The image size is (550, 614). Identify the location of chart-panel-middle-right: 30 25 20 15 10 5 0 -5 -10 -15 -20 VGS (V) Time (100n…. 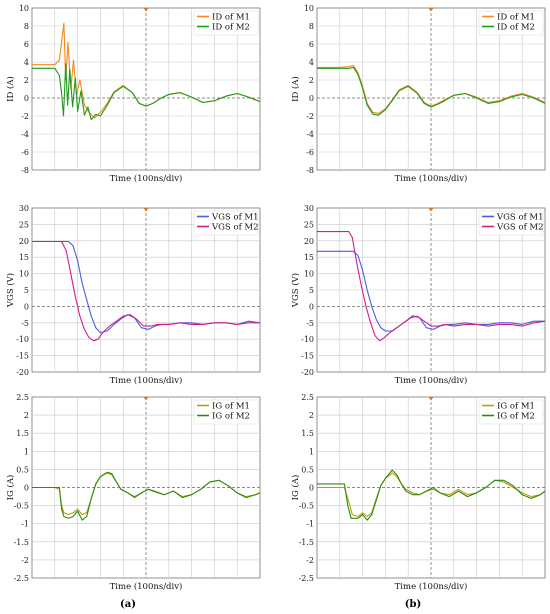
(418, 295).